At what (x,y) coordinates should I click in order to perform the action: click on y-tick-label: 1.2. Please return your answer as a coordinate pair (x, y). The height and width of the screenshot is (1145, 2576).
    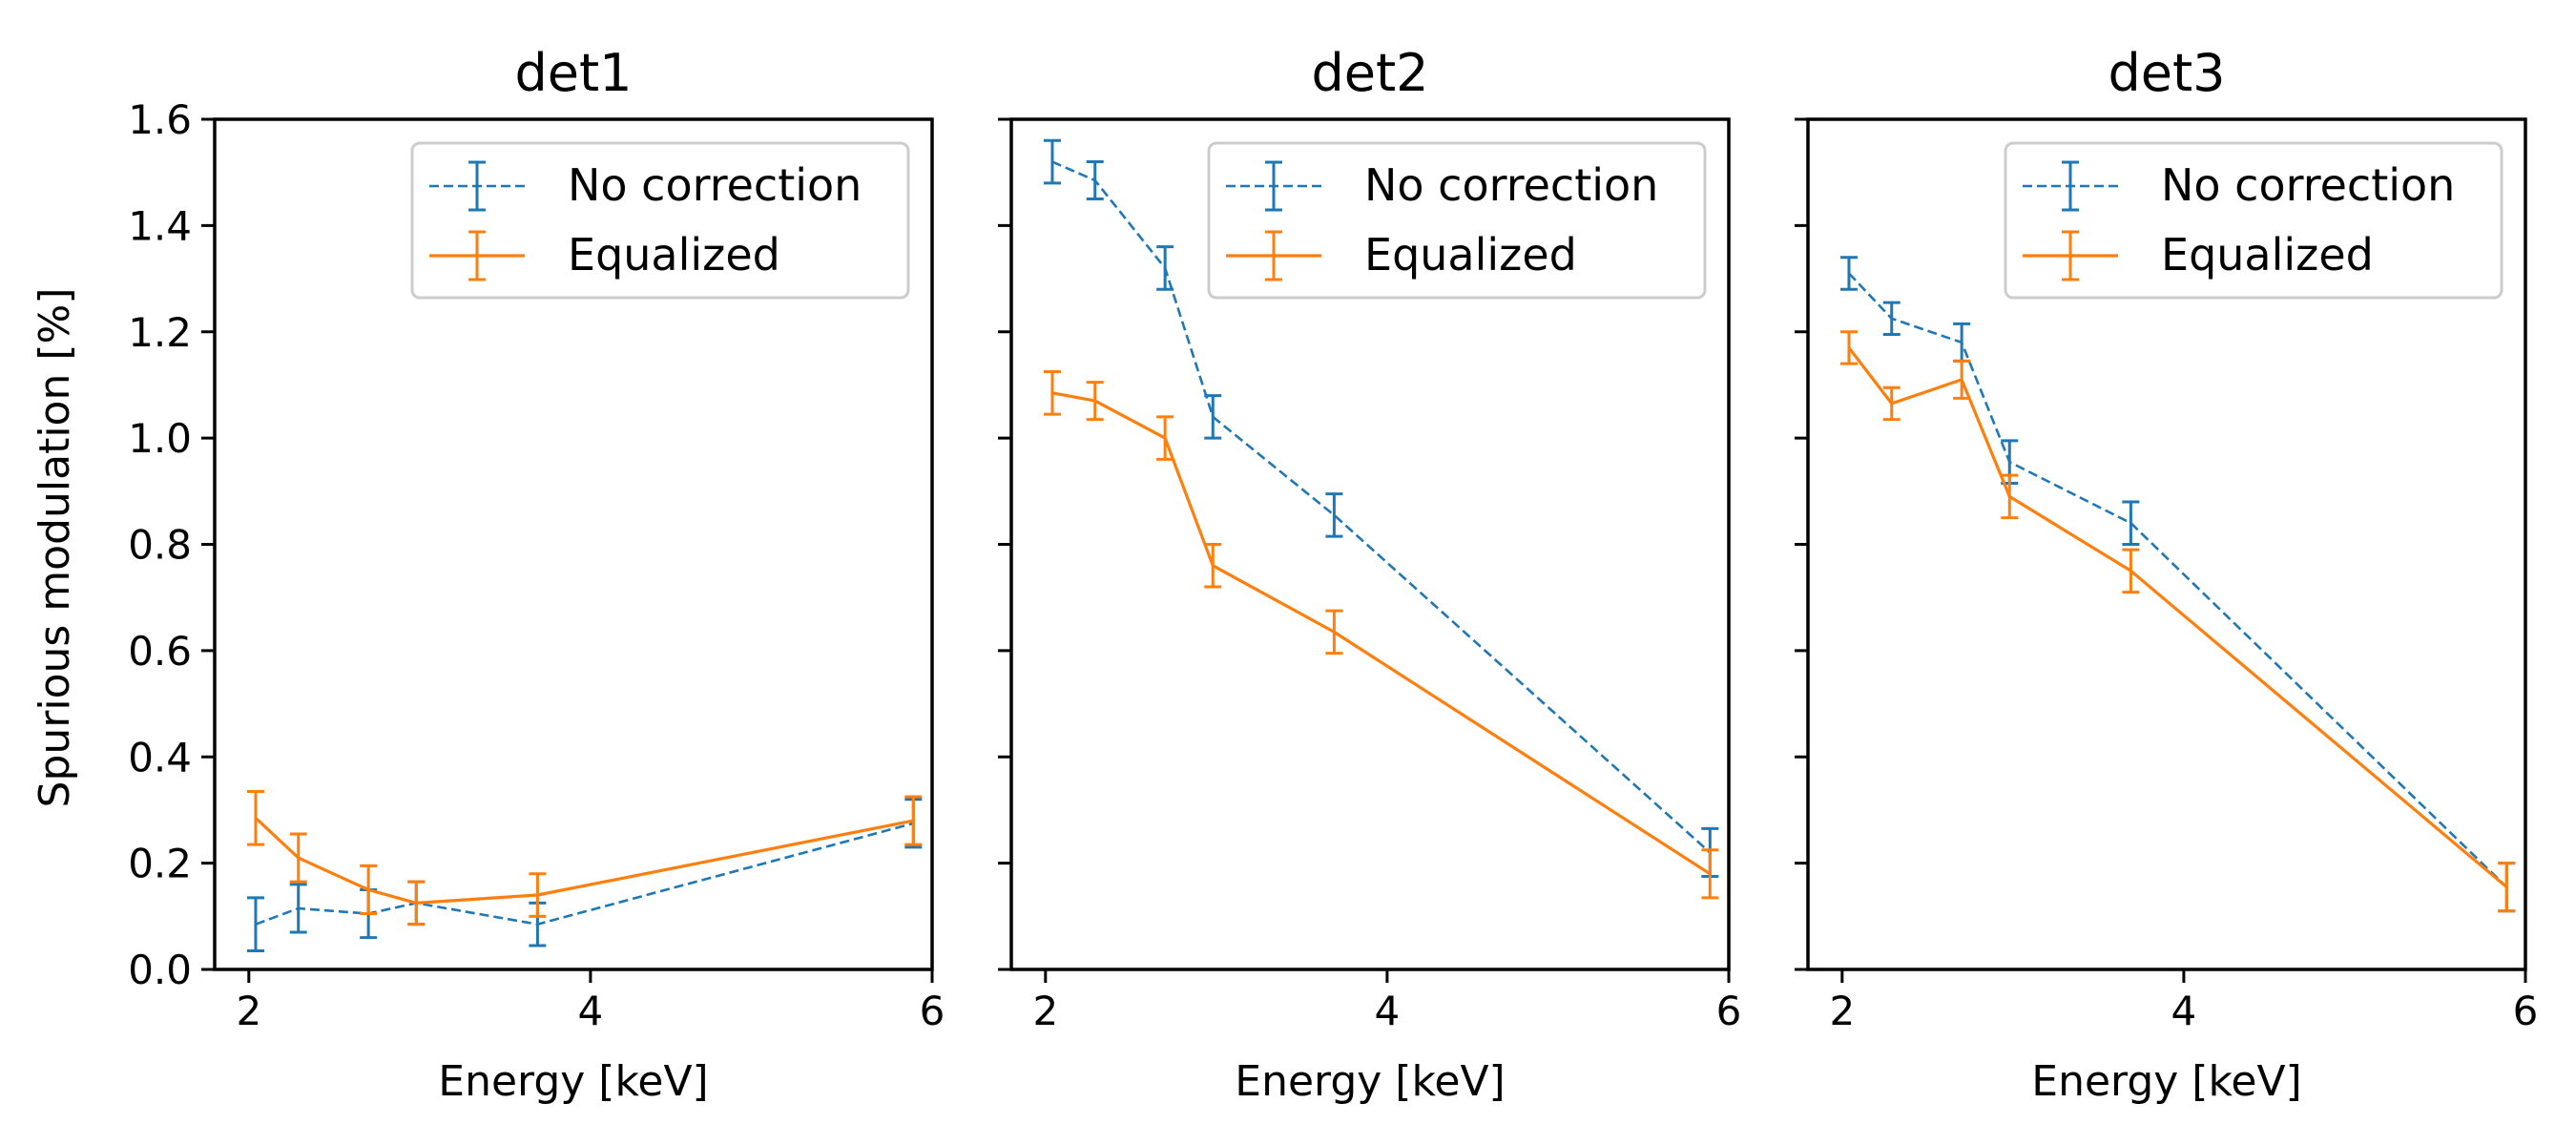
    Looking at the image, I should click on (160, 332).